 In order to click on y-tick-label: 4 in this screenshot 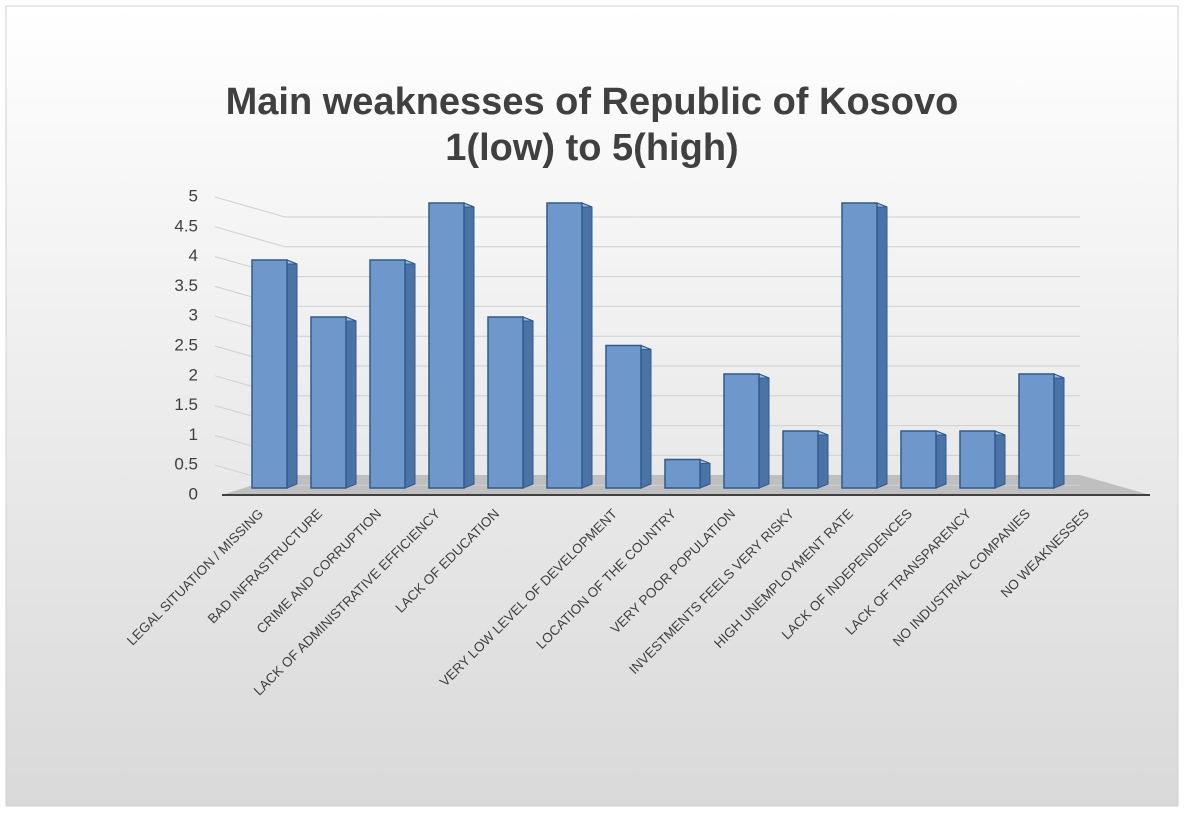, I will do `click(193, 255)`.